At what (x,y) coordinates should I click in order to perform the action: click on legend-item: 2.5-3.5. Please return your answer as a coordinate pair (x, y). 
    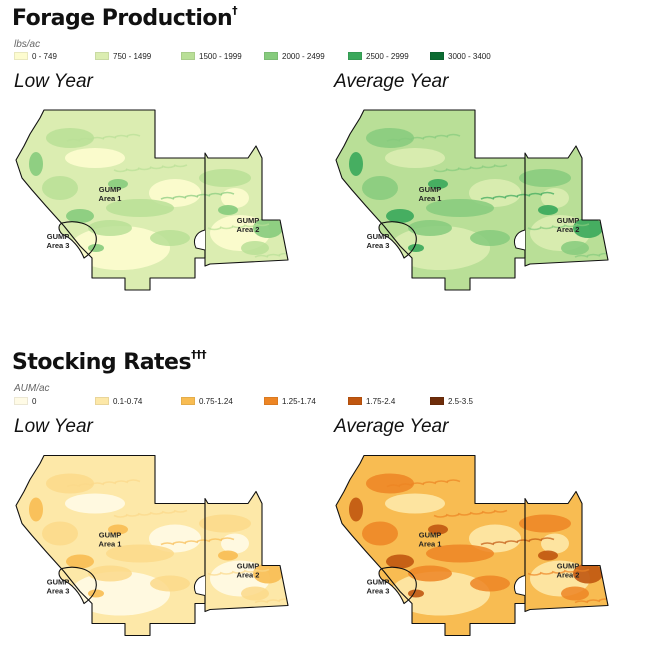
    Looking at the image, I should click on (451, 401).